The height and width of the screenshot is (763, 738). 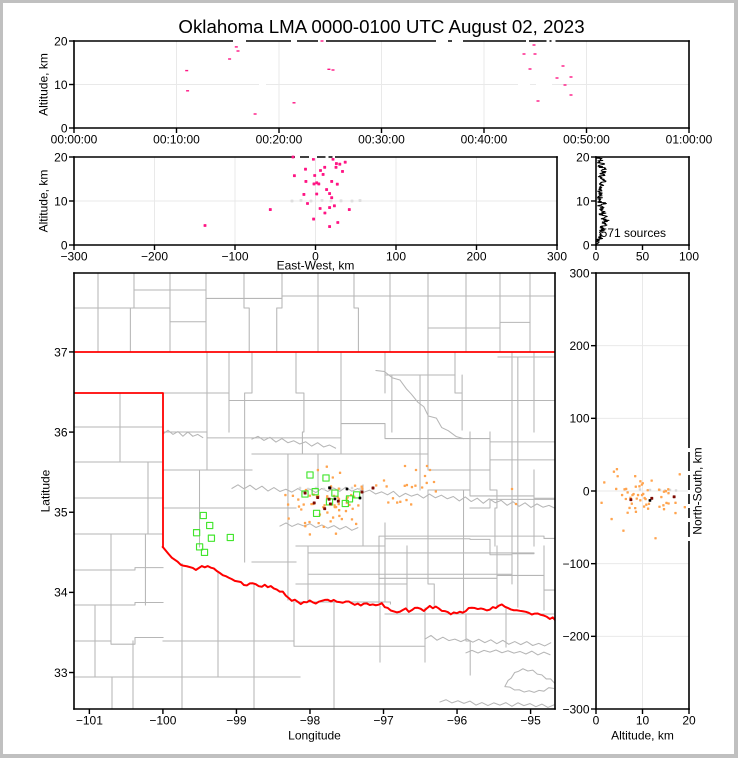 What do you see at coordinates (74, 140) in the screenshot?
I see `svg-text: 00:00:00` at bounding box center [74, 140].